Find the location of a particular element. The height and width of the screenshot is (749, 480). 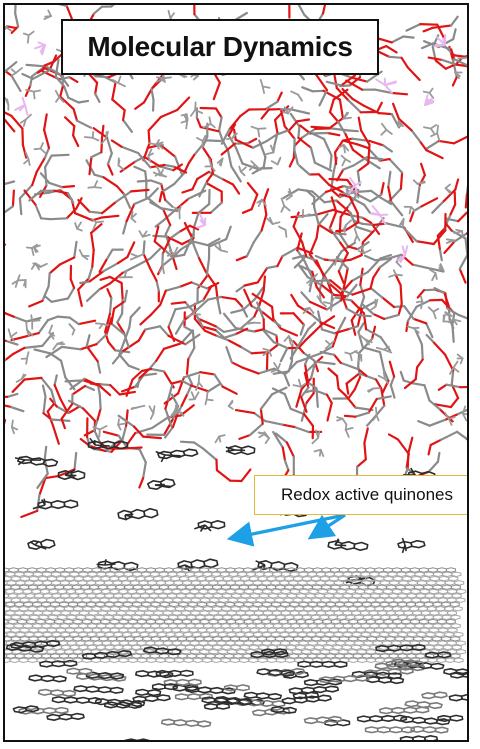

lower-carbon-stack is located at coordinates (236, 689).